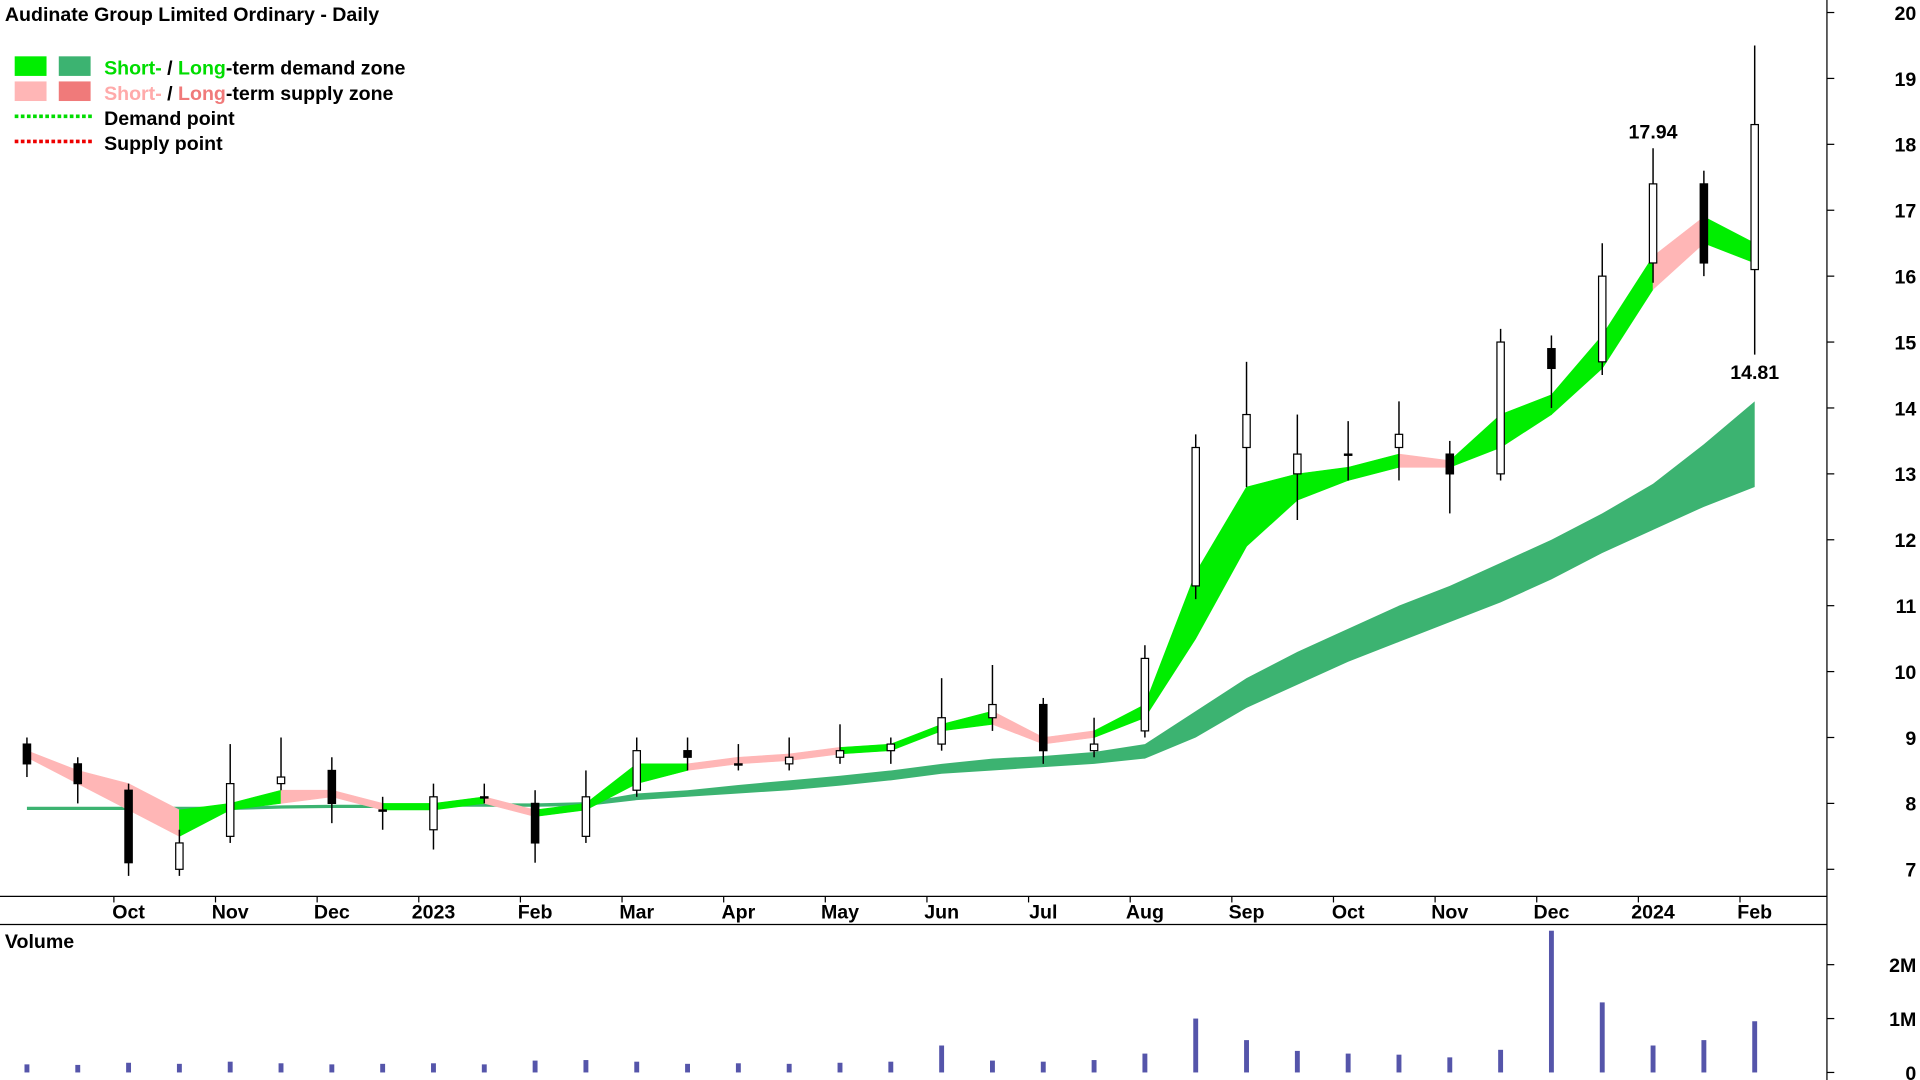 Image resolution: width=1920 pixels, height=1080 pixels. I want to click on x-tick-label: Jul, so click(1043, 912).